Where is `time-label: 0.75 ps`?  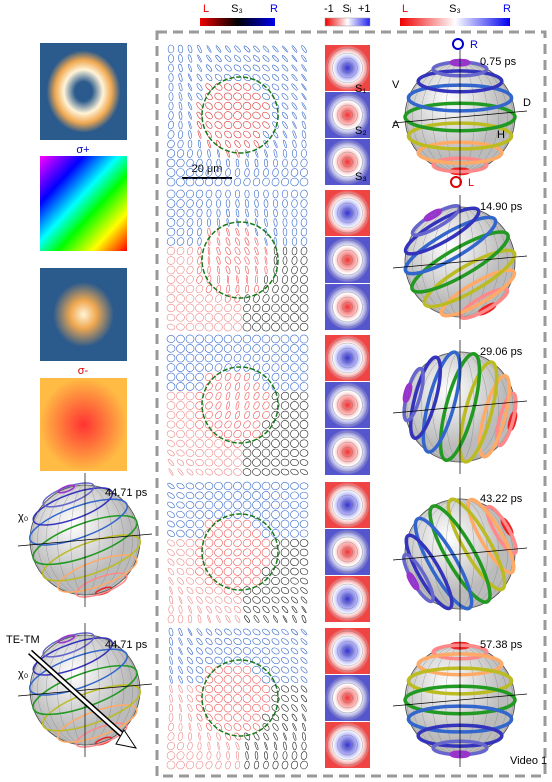
time-label: 0.75 ps is located at coordinates (498, 62).